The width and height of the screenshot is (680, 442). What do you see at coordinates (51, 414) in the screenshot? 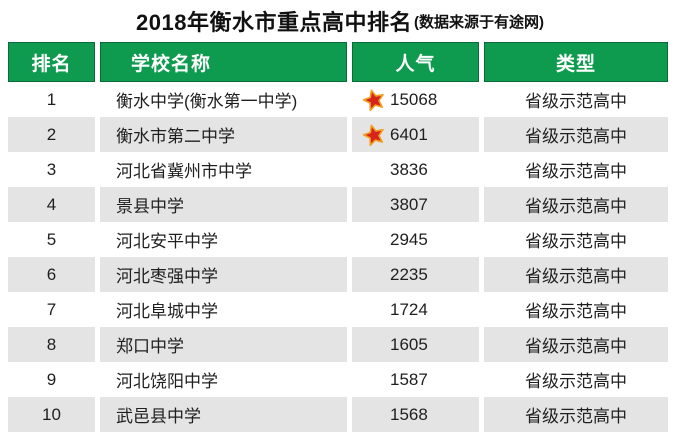
I see `rank-cell: 10` at bounding box center [51, 414].